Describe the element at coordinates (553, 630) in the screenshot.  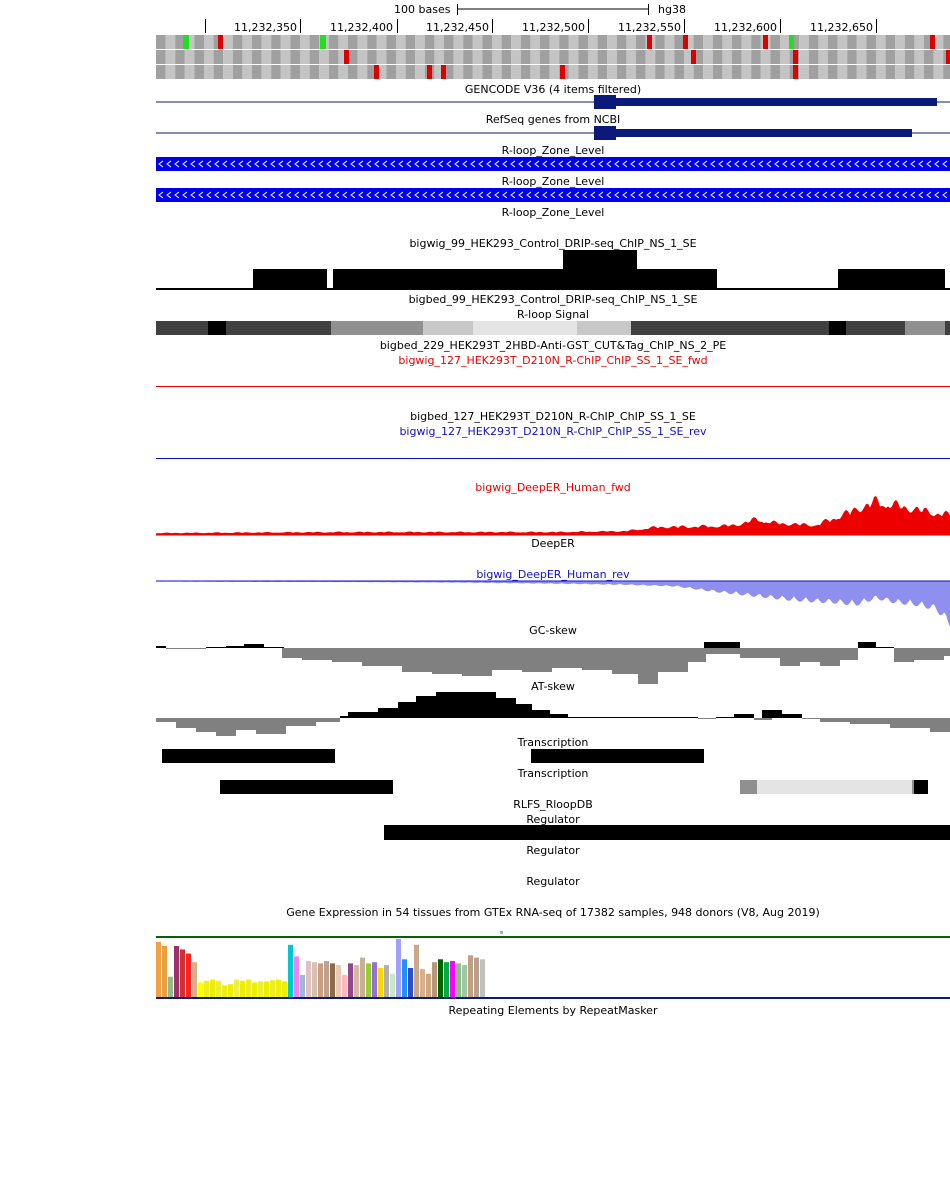
I see `gc-skew-label: GC-skew` at that location.